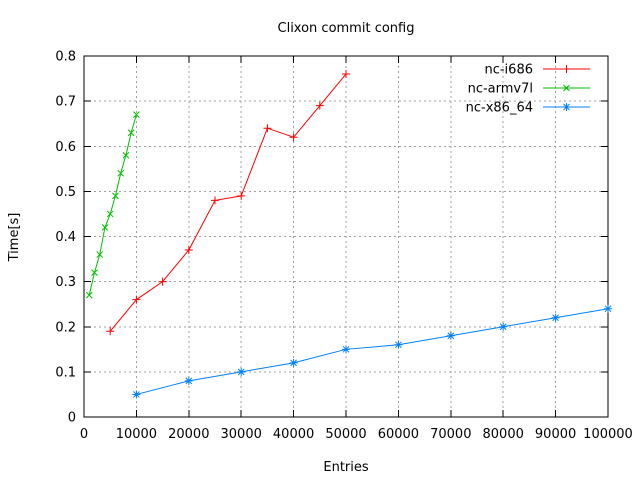 The height and width of the screenshot is (480, 640). I want to click on y-tick-label: 0.1, so click(65, 372).